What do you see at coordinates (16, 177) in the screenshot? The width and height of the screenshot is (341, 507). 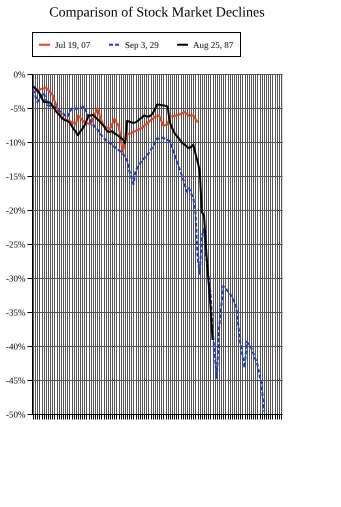 I see `y-tick-label: -15%` at bounding box center [16, 177].